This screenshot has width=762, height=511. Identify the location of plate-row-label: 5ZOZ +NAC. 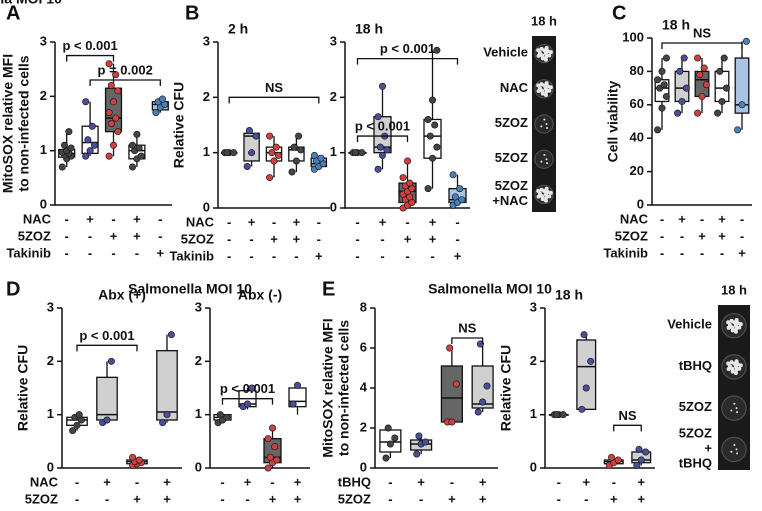
(510, 193).